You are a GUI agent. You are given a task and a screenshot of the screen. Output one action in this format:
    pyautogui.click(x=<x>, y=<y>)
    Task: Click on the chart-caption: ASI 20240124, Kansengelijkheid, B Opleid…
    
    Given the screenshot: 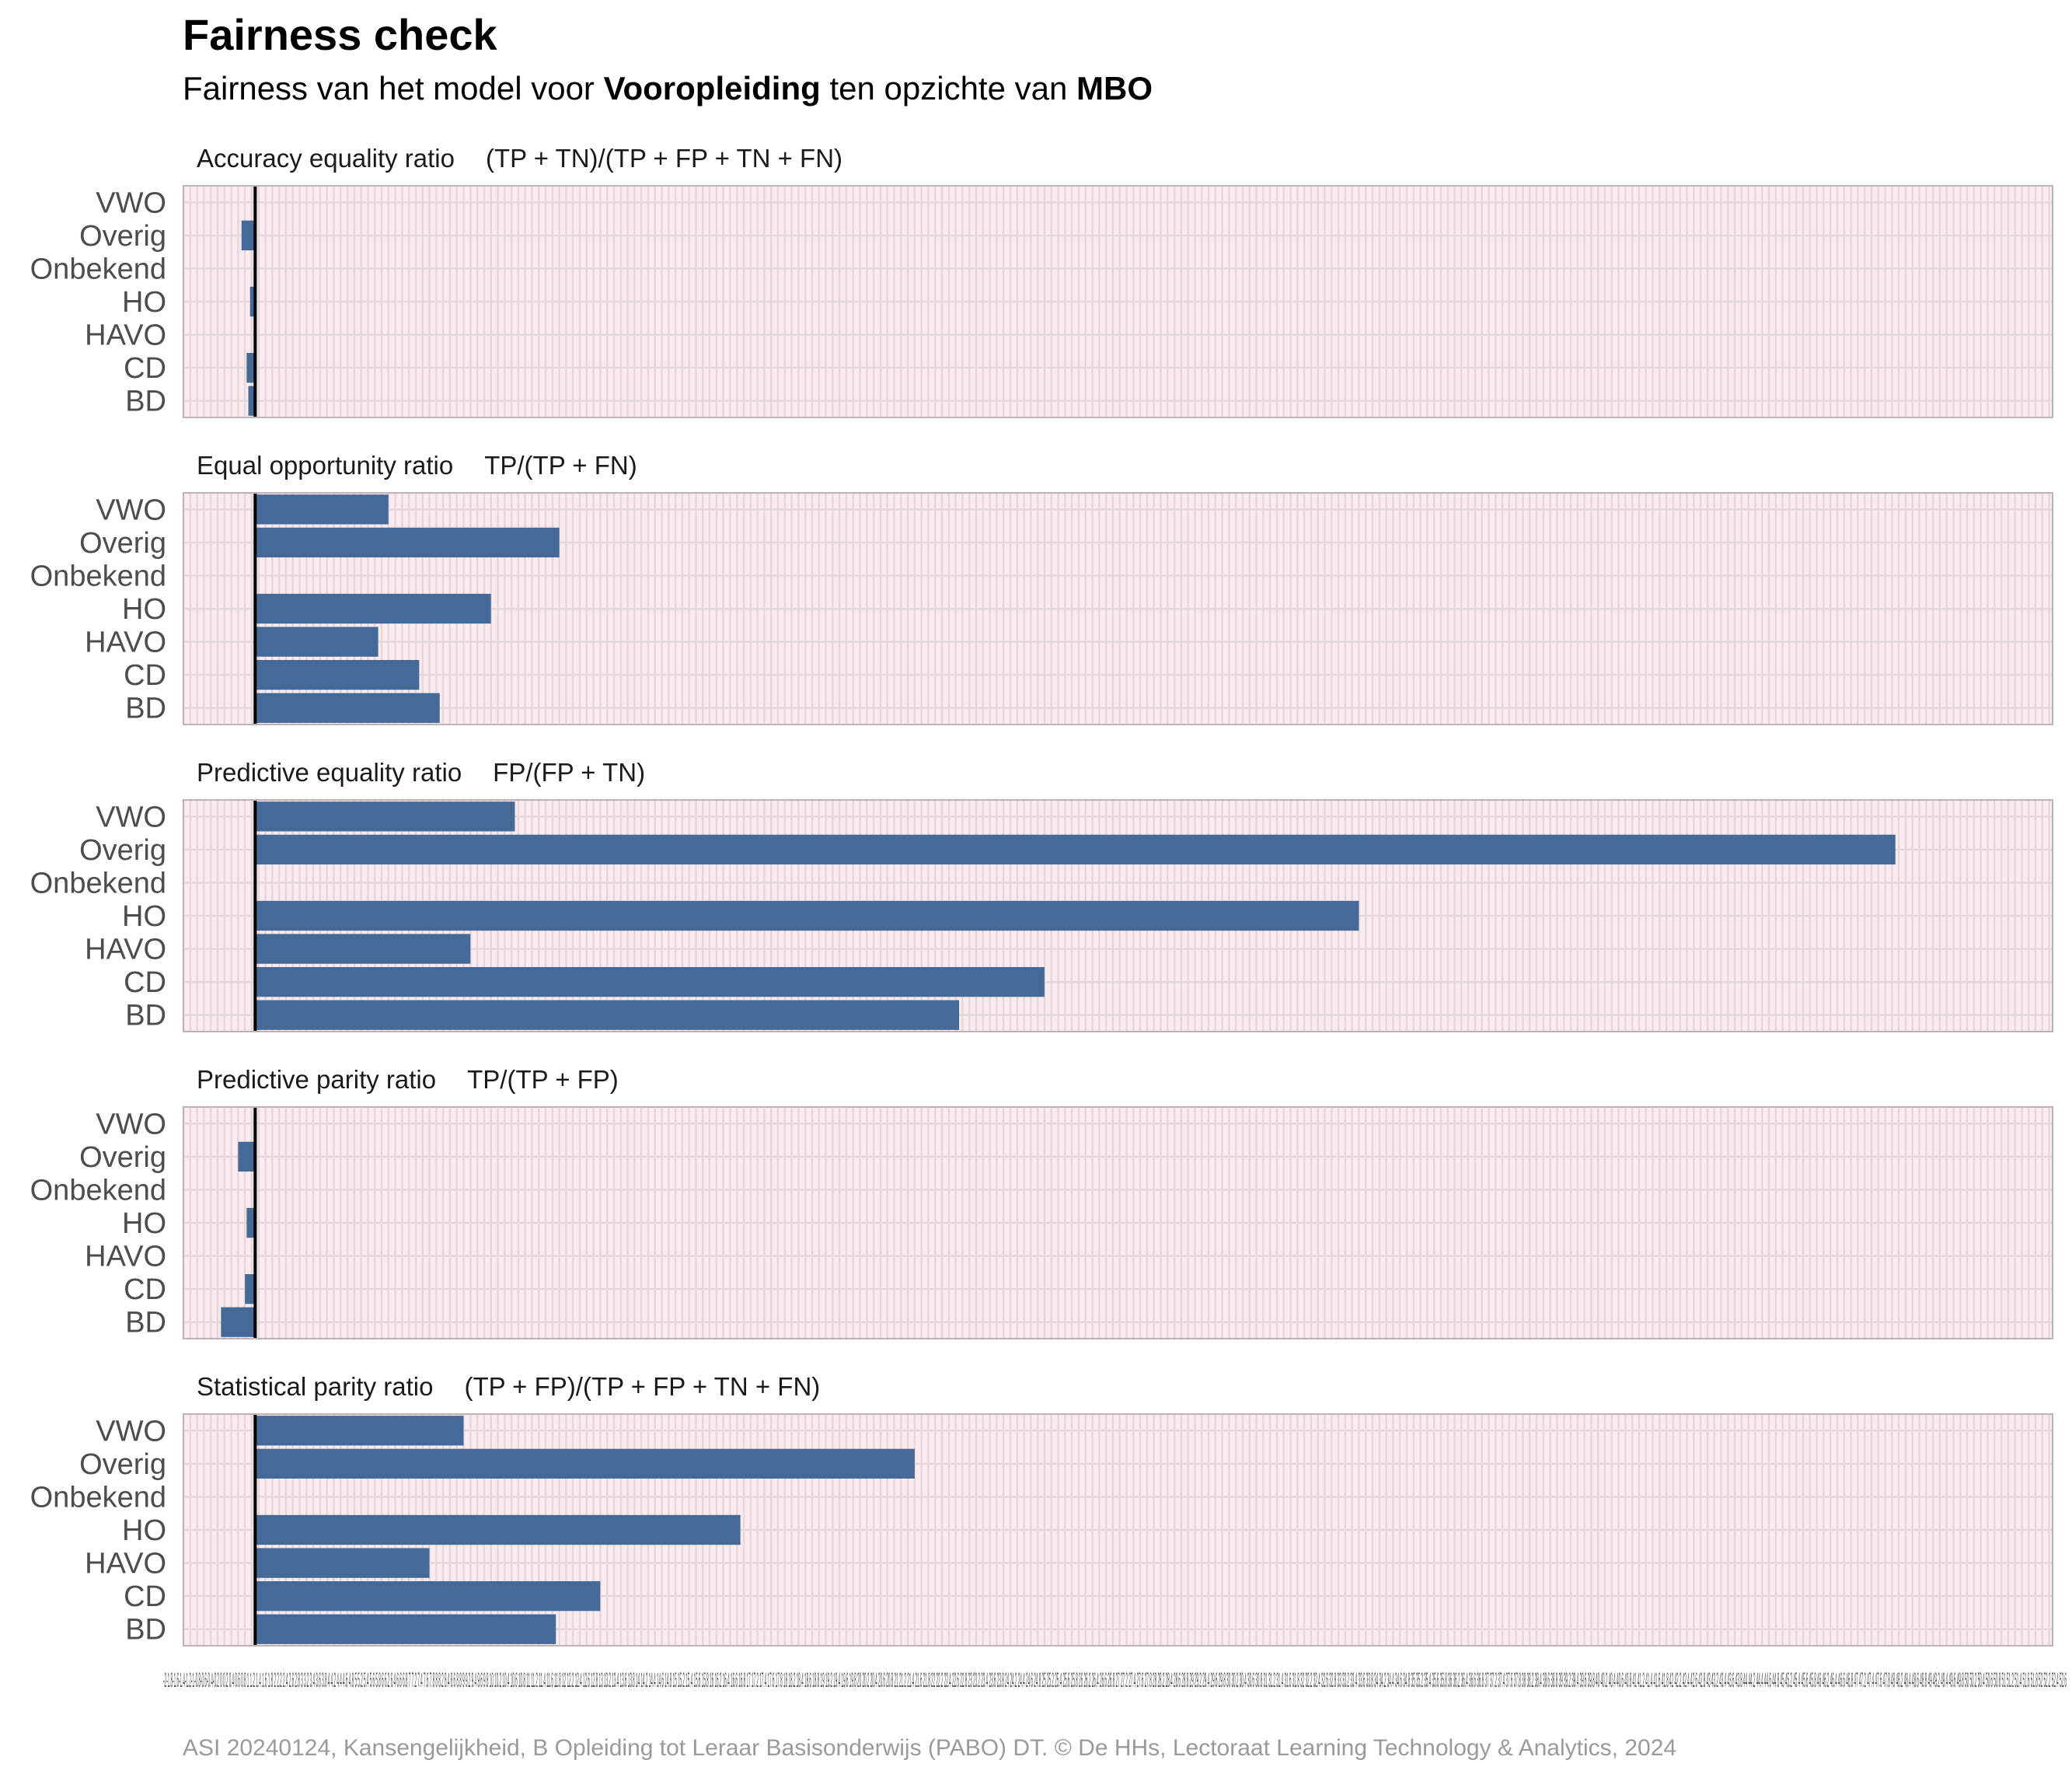 What is the action you would take?
    pyautogui.click(x=930, y=1748)
    